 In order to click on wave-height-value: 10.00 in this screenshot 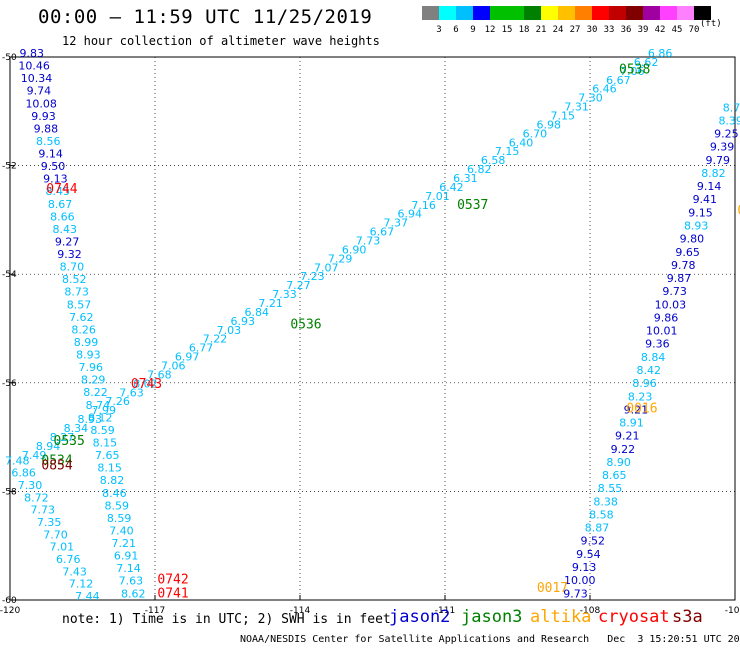, I will do `click(580, 580)`.